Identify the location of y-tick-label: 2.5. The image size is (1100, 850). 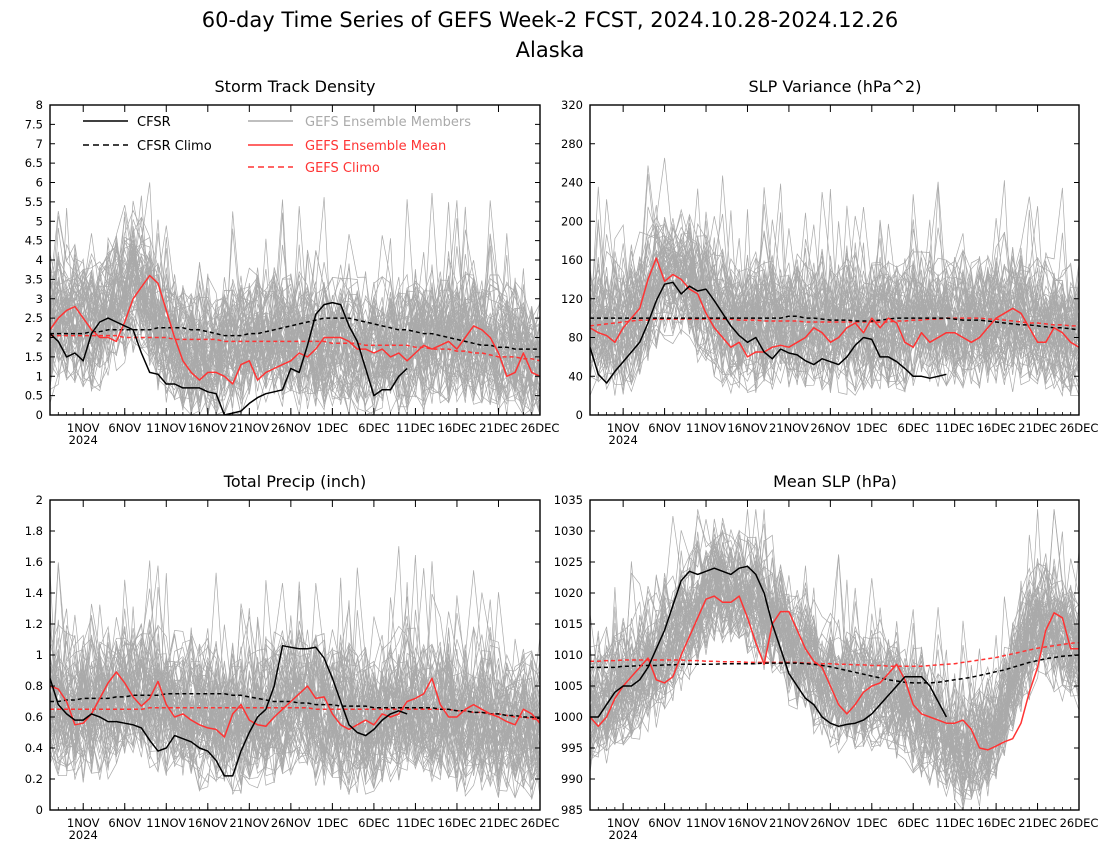
(34, 318).